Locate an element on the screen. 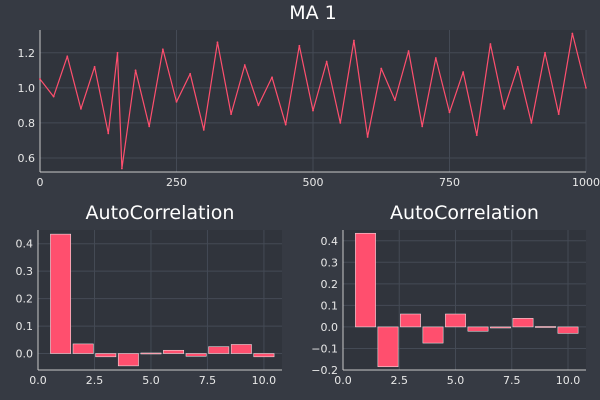 This screenshot has height=400, width=600. y-tick-label: −0.1 is located at coordinates (324, 348).